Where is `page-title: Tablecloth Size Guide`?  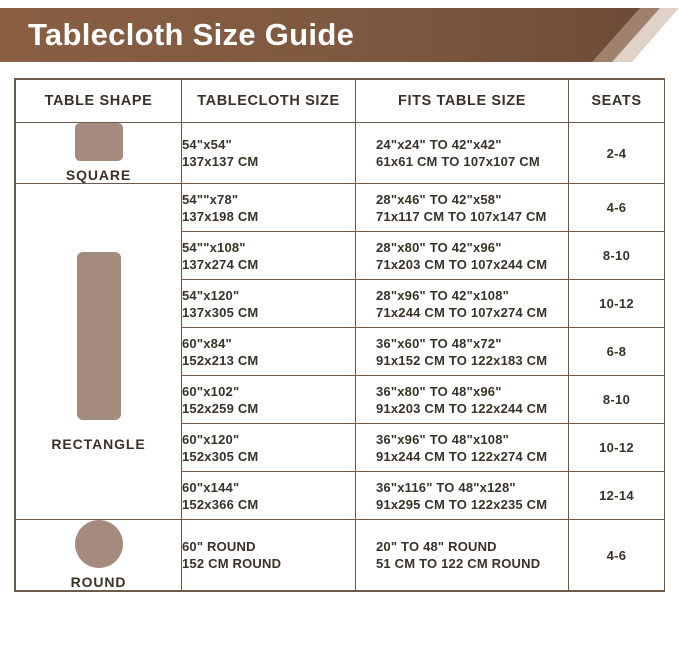 page-title: Tablecloth Size Guide is located at coordinates (191, 34).